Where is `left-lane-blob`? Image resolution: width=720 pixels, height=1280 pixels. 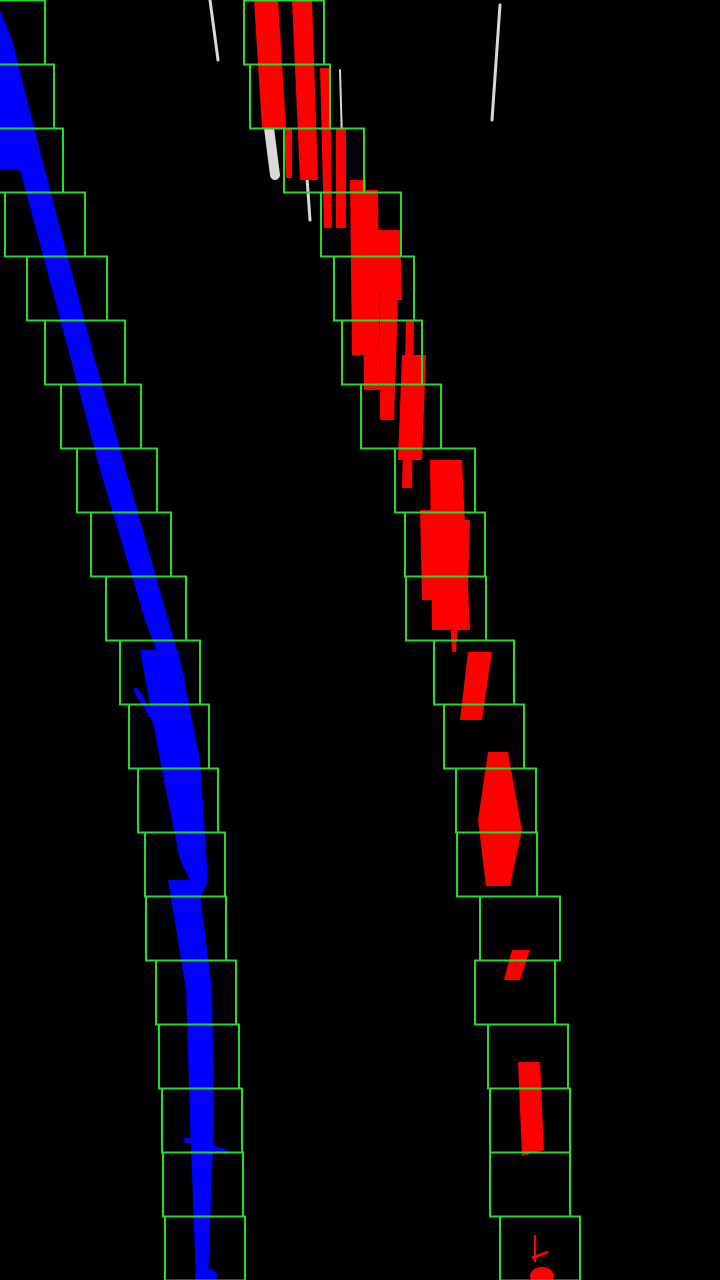 left-lane-blob is located at coordinates (206, 1274).